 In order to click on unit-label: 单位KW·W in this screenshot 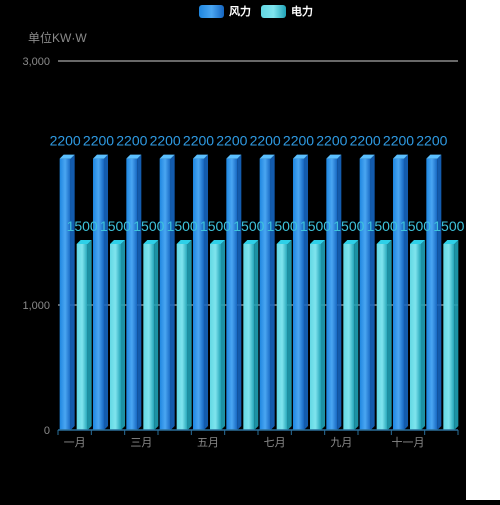, I will do `click(57, 37)`.